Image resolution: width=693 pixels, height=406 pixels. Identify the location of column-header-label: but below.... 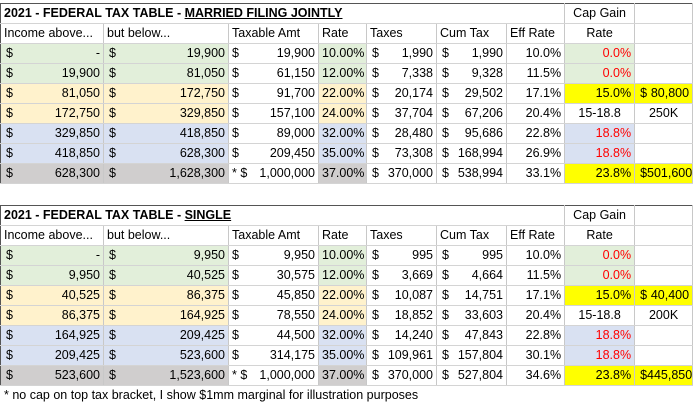
(139, 33).